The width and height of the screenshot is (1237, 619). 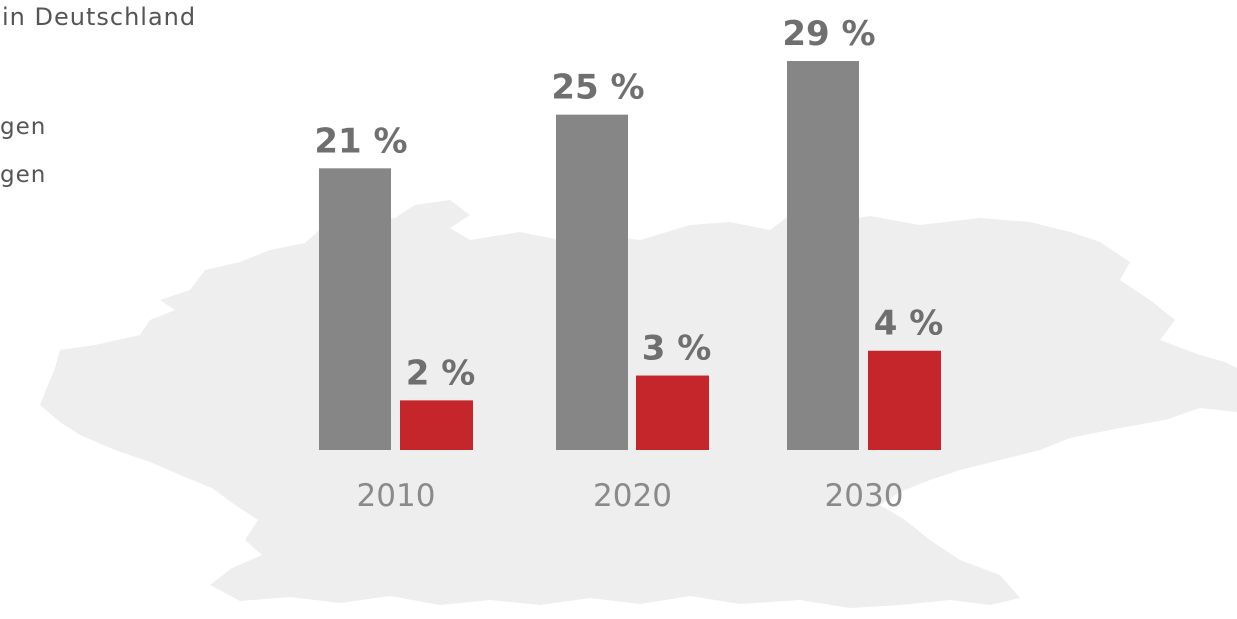 What do you see at coordinates (23, 175) in the screenshot?
I see `legend-fragment-2: gen` at bounding box center [23, 175].